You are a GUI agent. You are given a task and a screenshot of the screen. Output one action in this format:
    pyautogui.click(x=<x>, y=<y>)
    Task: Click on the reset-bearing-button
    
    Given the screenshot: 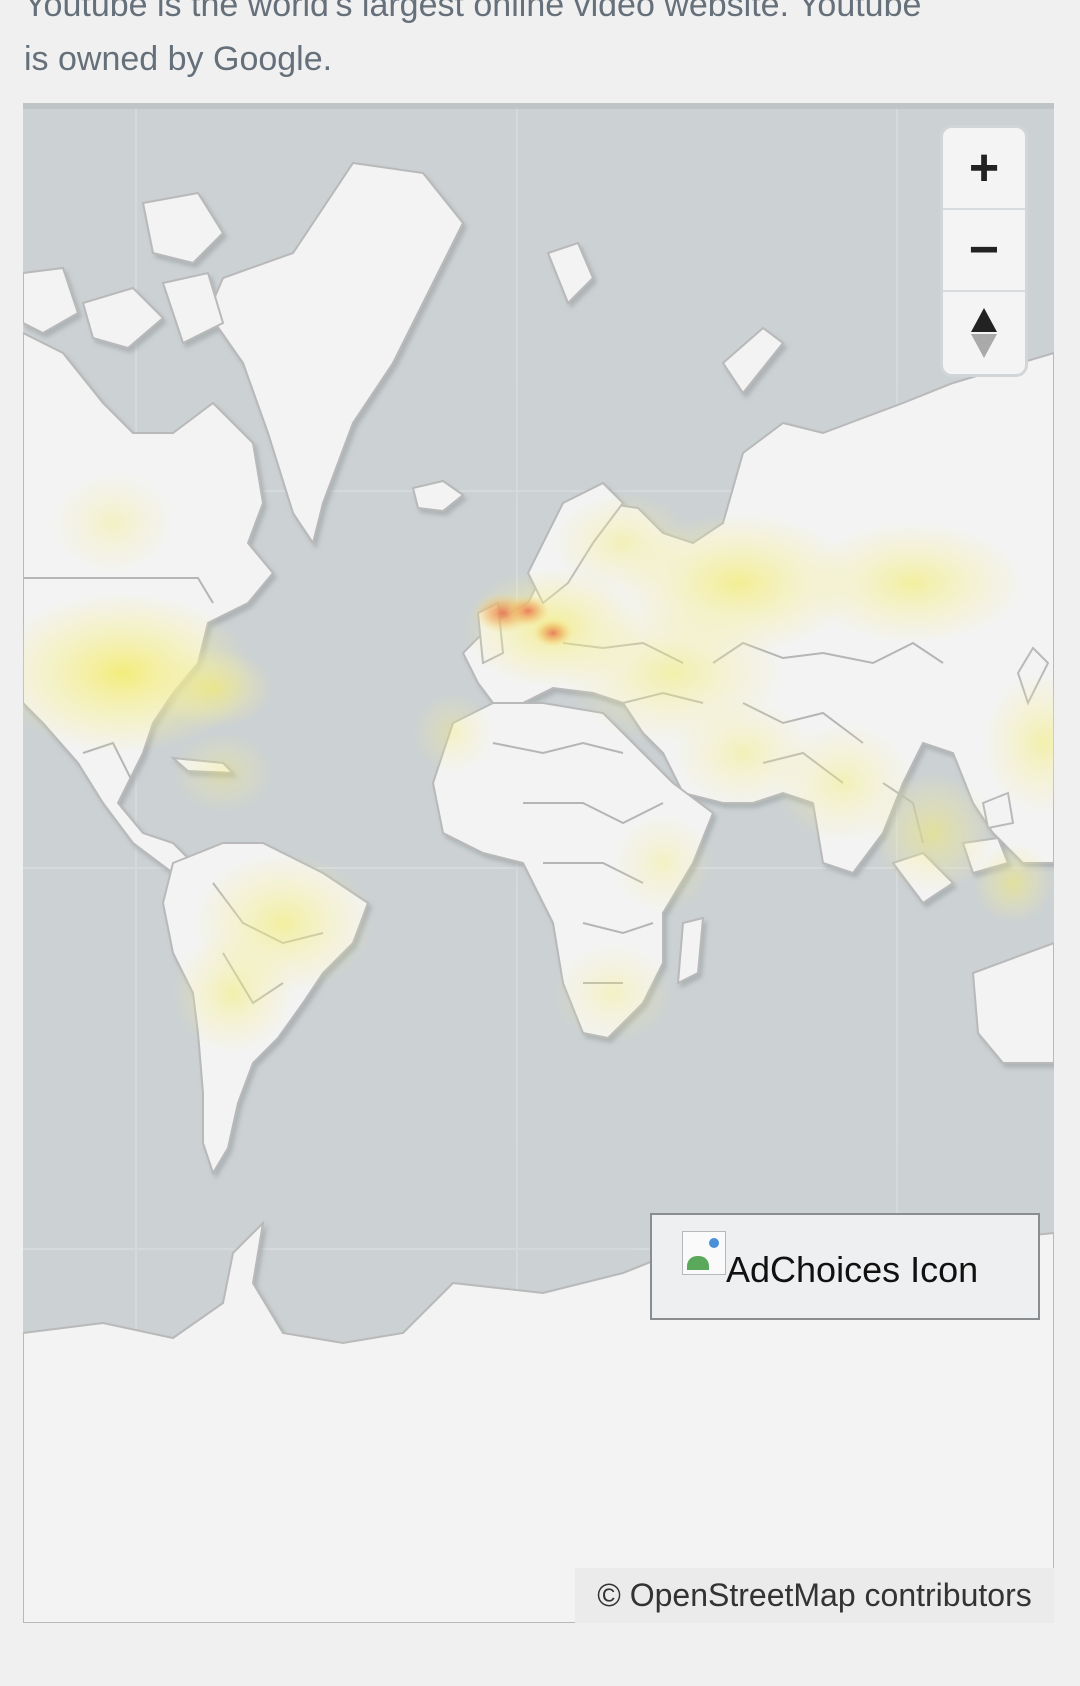 What is the action you would take?
    pyautogui.click(x=984, y=333)
    